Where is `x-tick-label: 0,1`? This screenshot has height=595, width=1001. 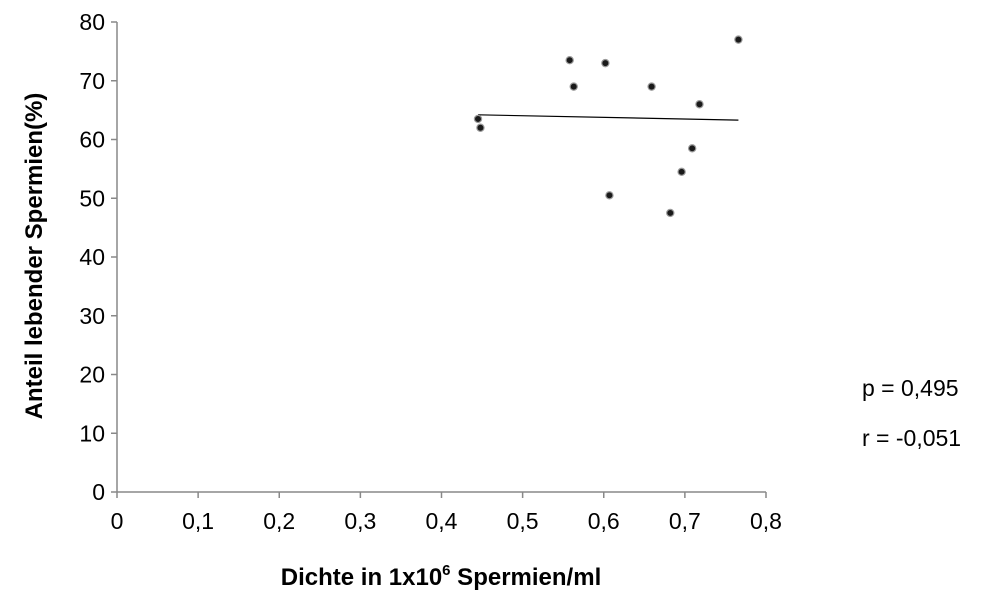 x-tick-label: 0,1 is located at coordinates (198, 521).